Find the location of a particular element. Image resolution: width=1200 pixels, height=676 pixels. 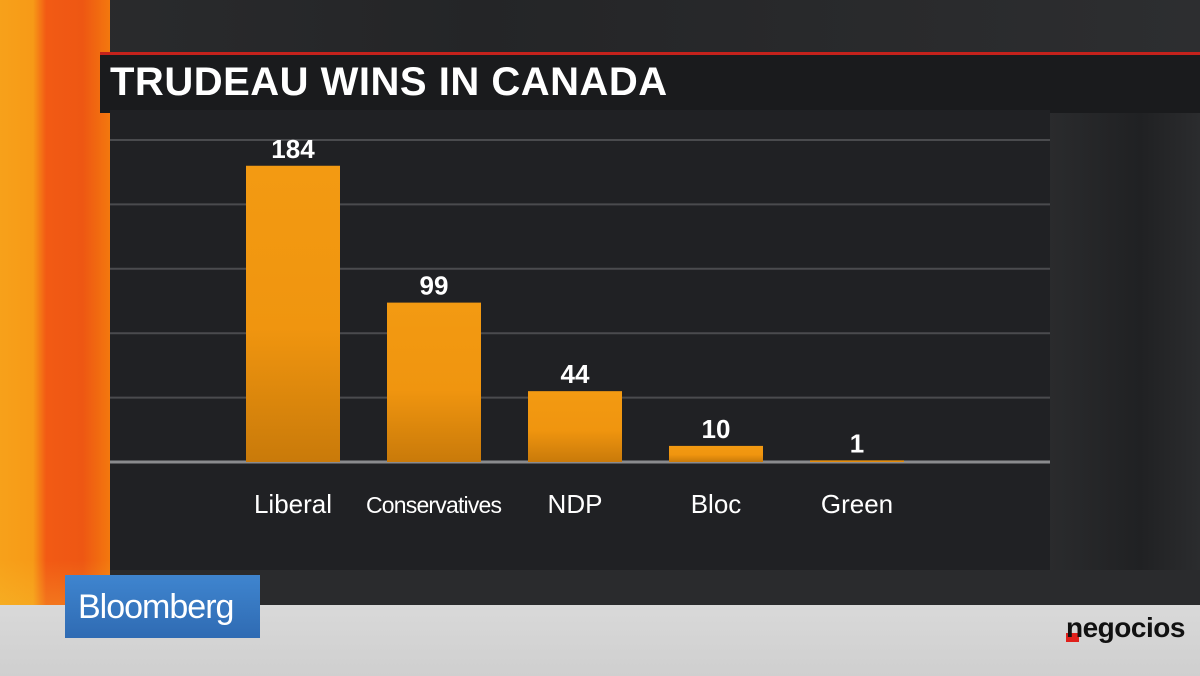

title-bar is located at coordinates (650, 82).